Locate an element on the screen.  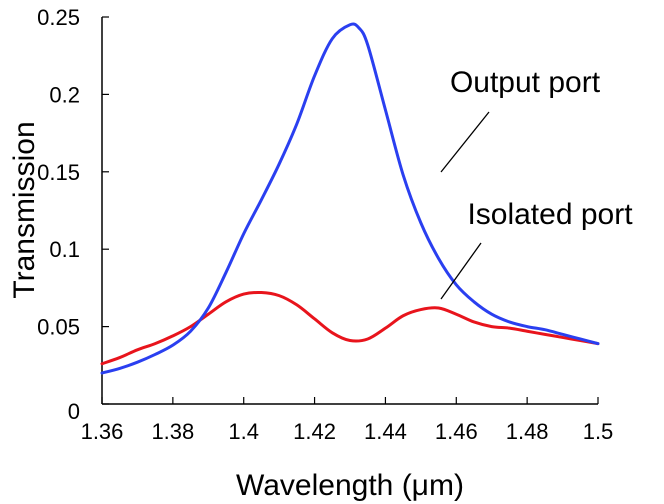
y-tick-label: 0.2 is located at coordinates (64, 94).